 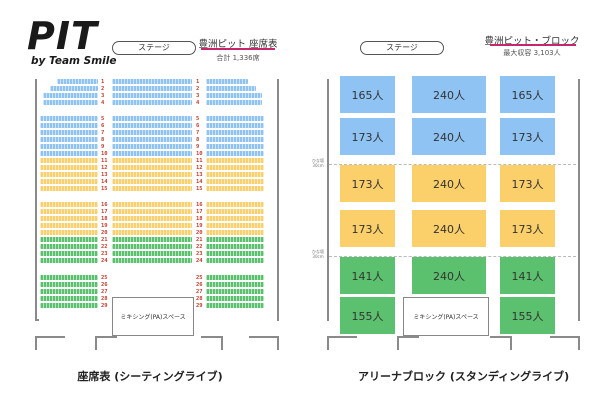 I want to click on arena-block-1-center: 240人, so click(x=449, y=94).